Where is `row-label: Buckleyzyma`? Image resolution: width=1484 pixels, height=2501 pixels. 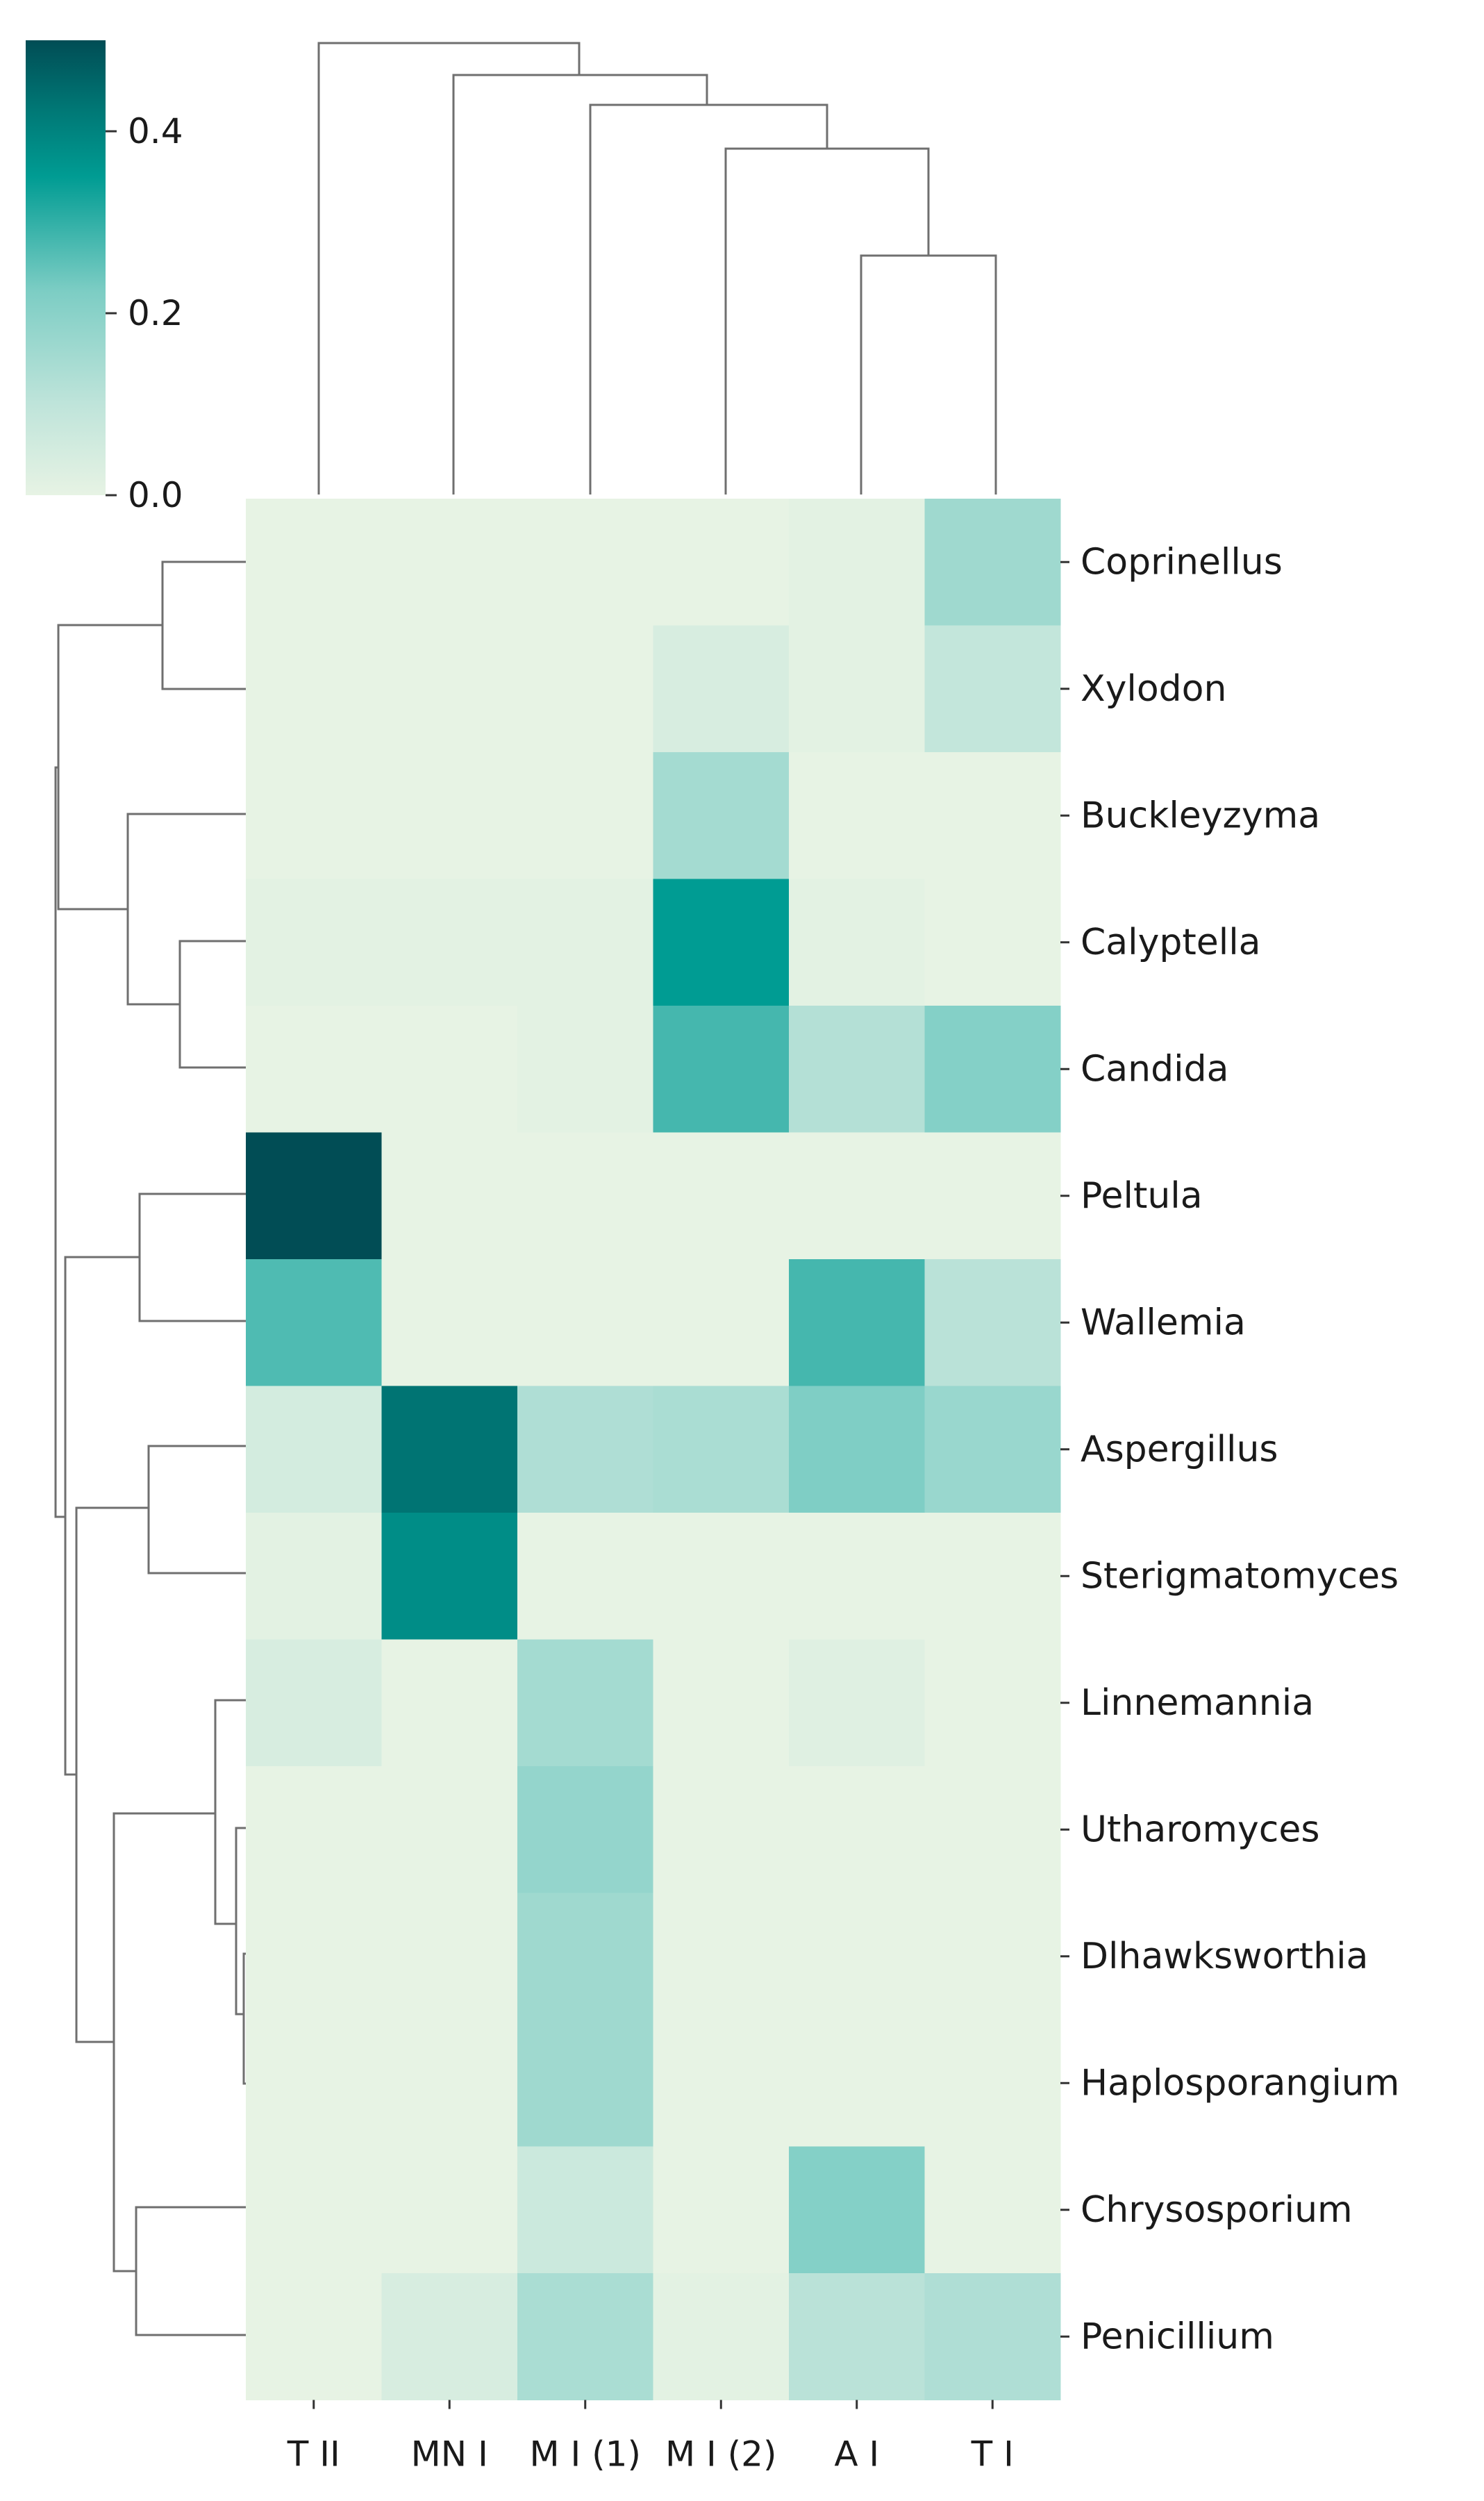
row-label: Buckleyzyma is located at coordinates (1201, 815).